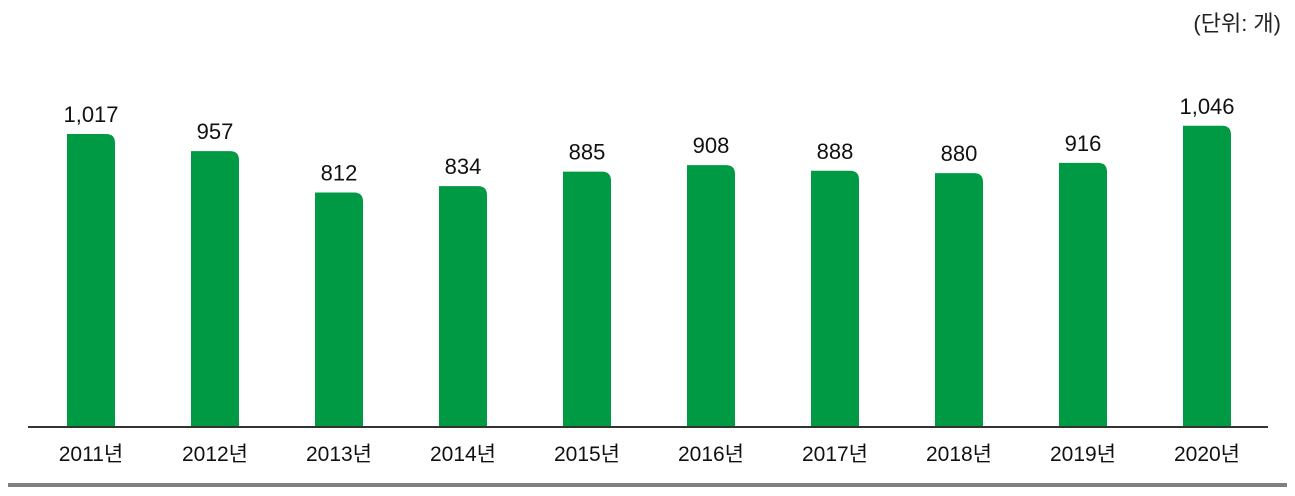 The image size is (1295, 496). Describe the element at coordinates (711, 296) in the screenshot. I see `bar-2016년` at that location.